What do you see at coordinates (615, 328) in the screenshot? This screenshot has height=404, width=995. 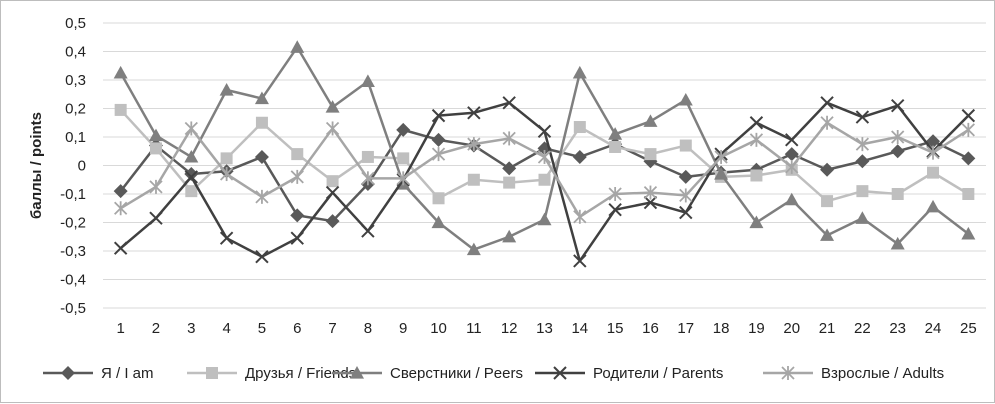 I see `x-tick-label: 15` at bounding box center [615, 328].